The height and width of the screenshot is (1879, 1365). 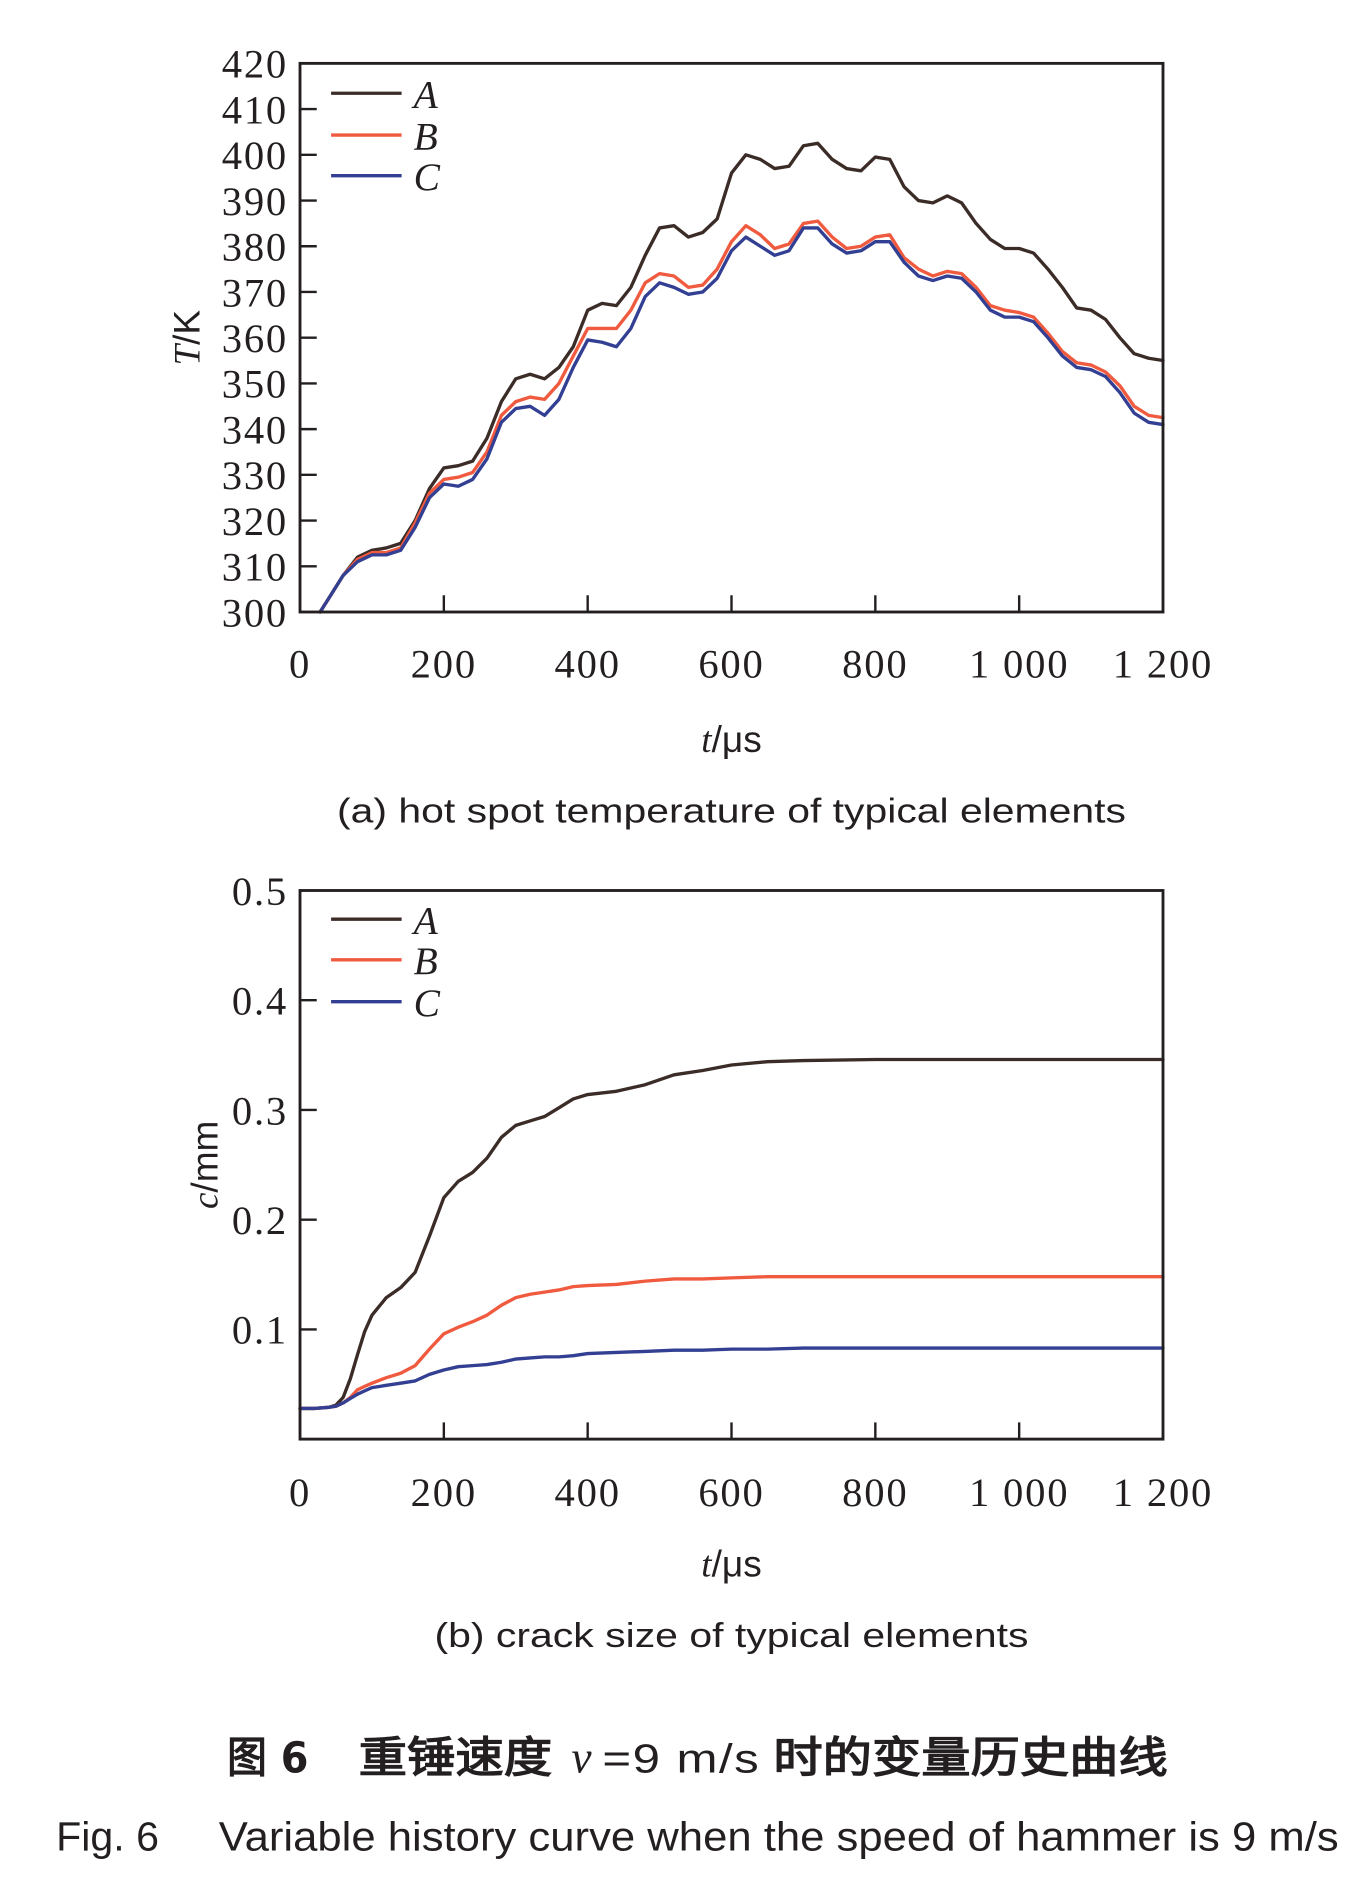 What do you see at coordinates (255, 338) in the screenshot?
I see `y-tick-label: 360` at bounding box center [255, 338].